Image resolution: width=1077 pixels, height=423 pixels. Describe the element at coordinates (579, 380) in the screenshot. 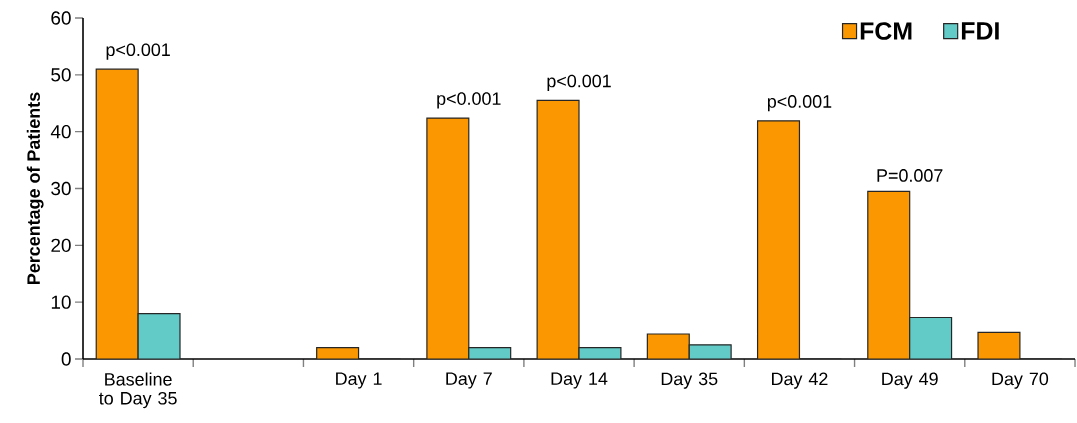

I see `x-tick-label: Day 14` at that location.